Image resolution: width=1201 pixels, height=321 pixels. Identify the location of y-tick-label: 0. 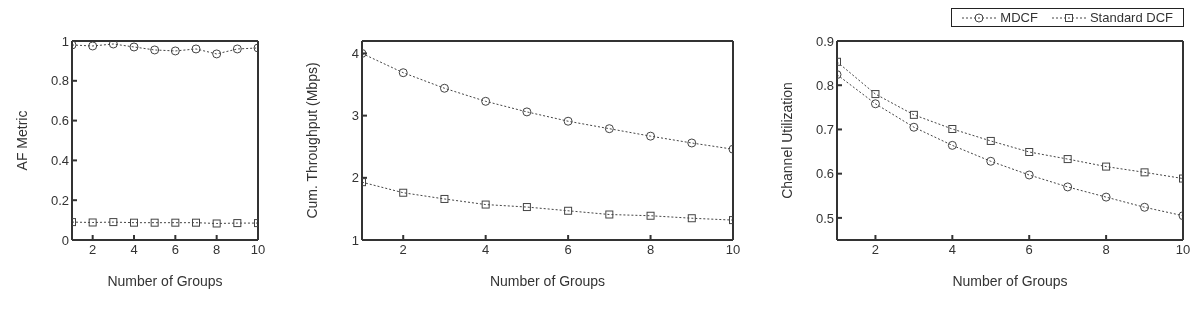
(65, 240).